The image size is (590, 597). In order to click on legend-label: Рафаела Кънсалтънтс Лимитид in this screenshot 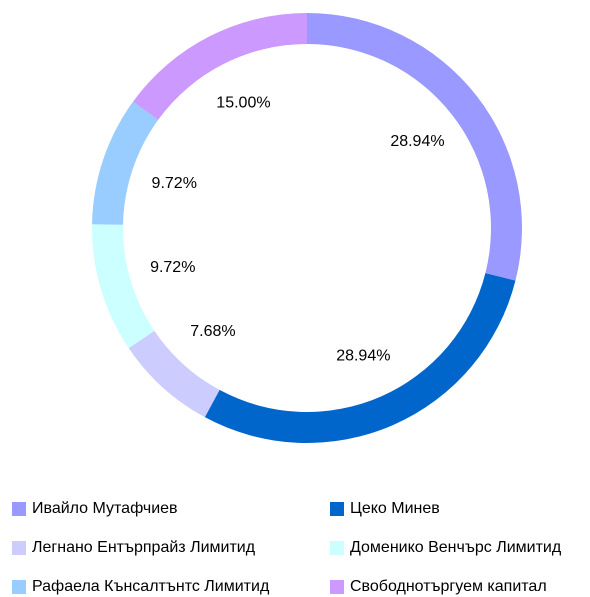, I will do `click(151, 586)`.